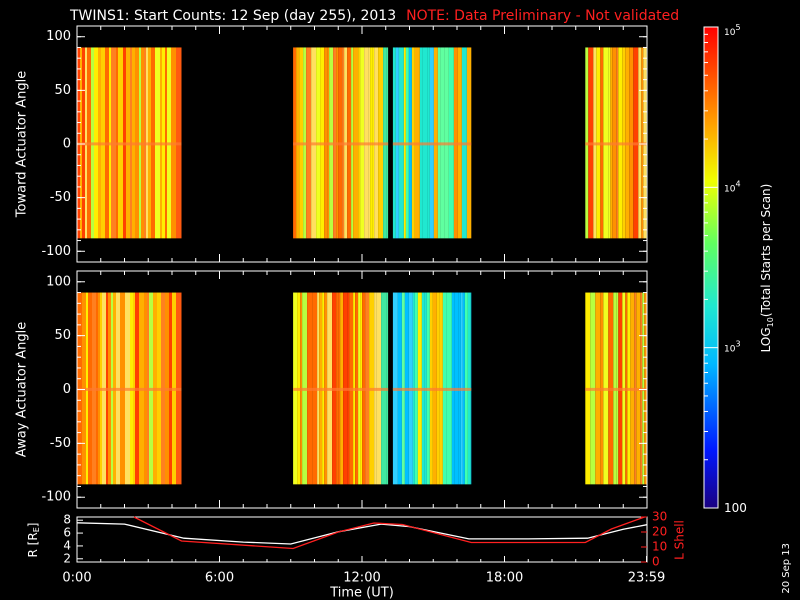  I want to click on x-tick-label: 18:00, so click(504, 578).